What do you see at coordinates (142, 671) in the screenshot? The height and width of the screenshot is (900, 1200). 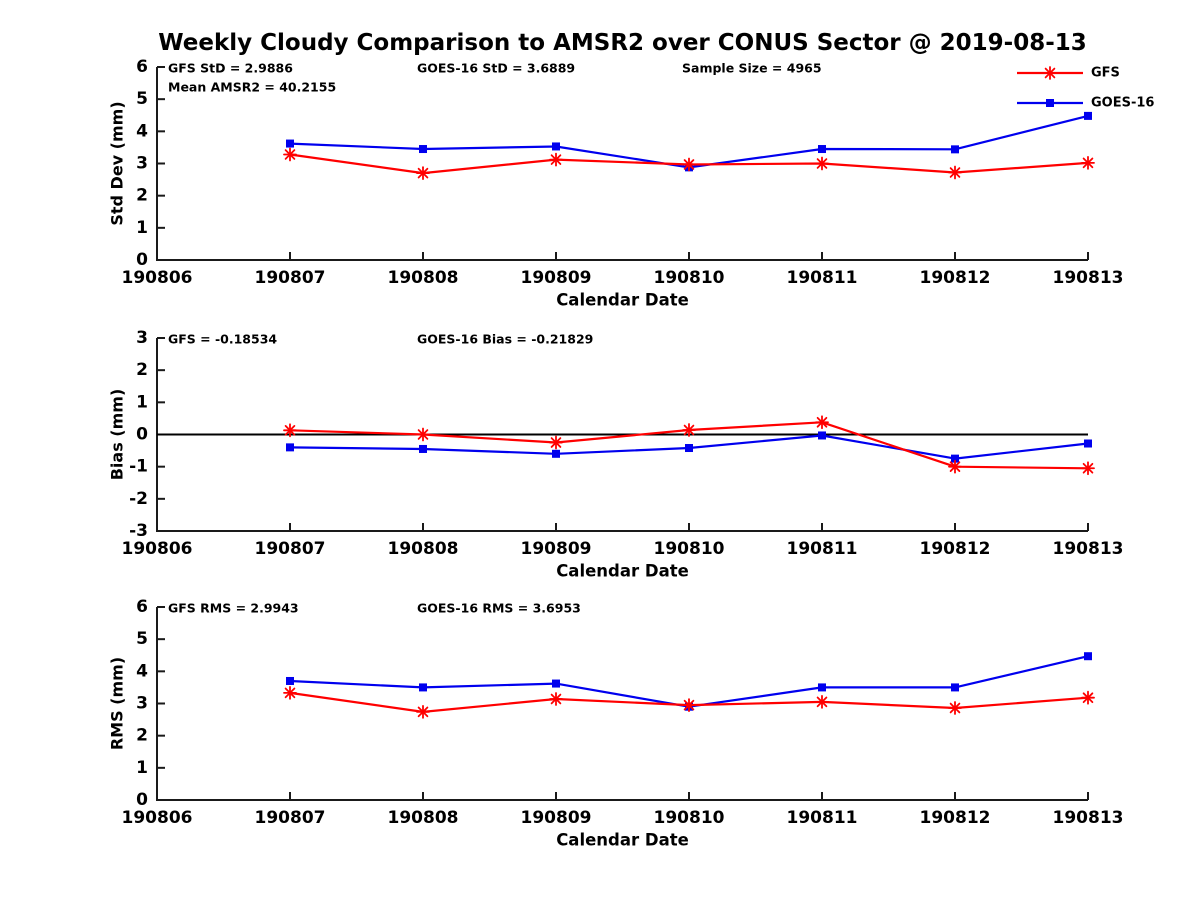 I see `y-tick-label: 4` at bounding box center [142, 671].